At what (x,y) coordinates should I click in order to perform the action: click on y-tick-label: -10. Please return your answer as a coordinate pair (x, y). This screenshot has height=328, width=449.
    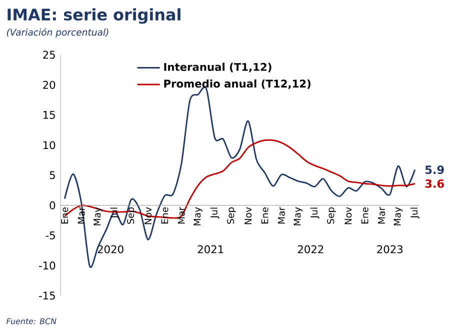
    Looking at the image, I should click on (47, 265).